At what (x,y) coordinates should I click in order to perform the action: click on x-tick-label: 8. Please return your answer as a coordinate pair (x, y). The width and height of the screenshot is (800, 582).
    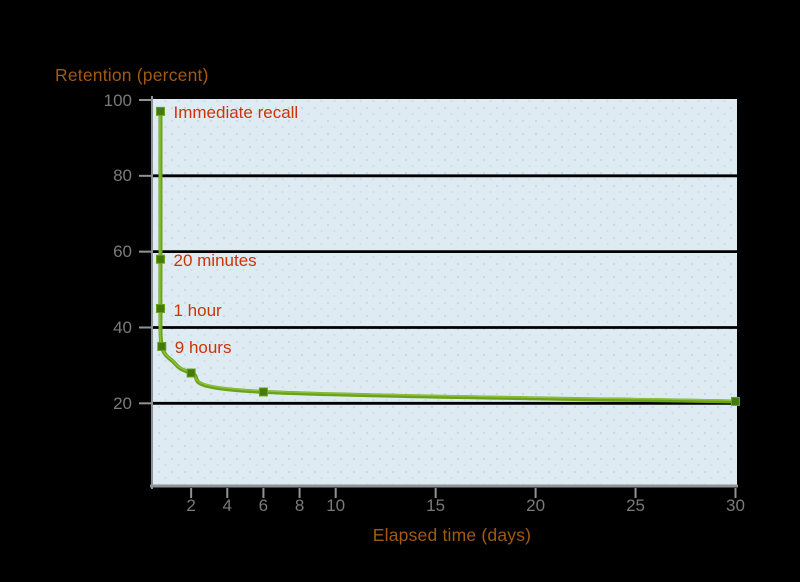
    Looking at the image, I should click on (299, 505).